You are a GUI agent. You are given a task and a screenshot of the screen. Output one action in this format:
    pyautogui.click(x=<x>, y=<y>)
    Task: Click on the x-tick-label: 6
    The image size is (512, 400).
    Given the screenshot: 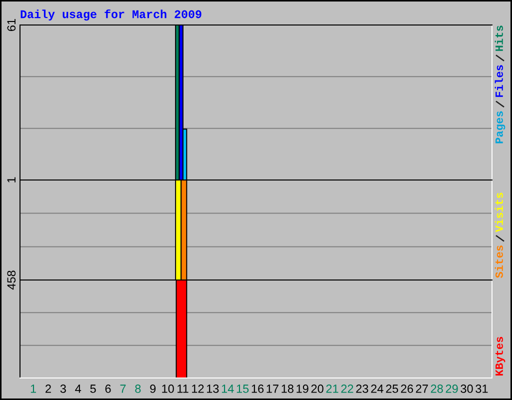 What is the action you would take?
    pyautogui.click(x=108, y=388)
    